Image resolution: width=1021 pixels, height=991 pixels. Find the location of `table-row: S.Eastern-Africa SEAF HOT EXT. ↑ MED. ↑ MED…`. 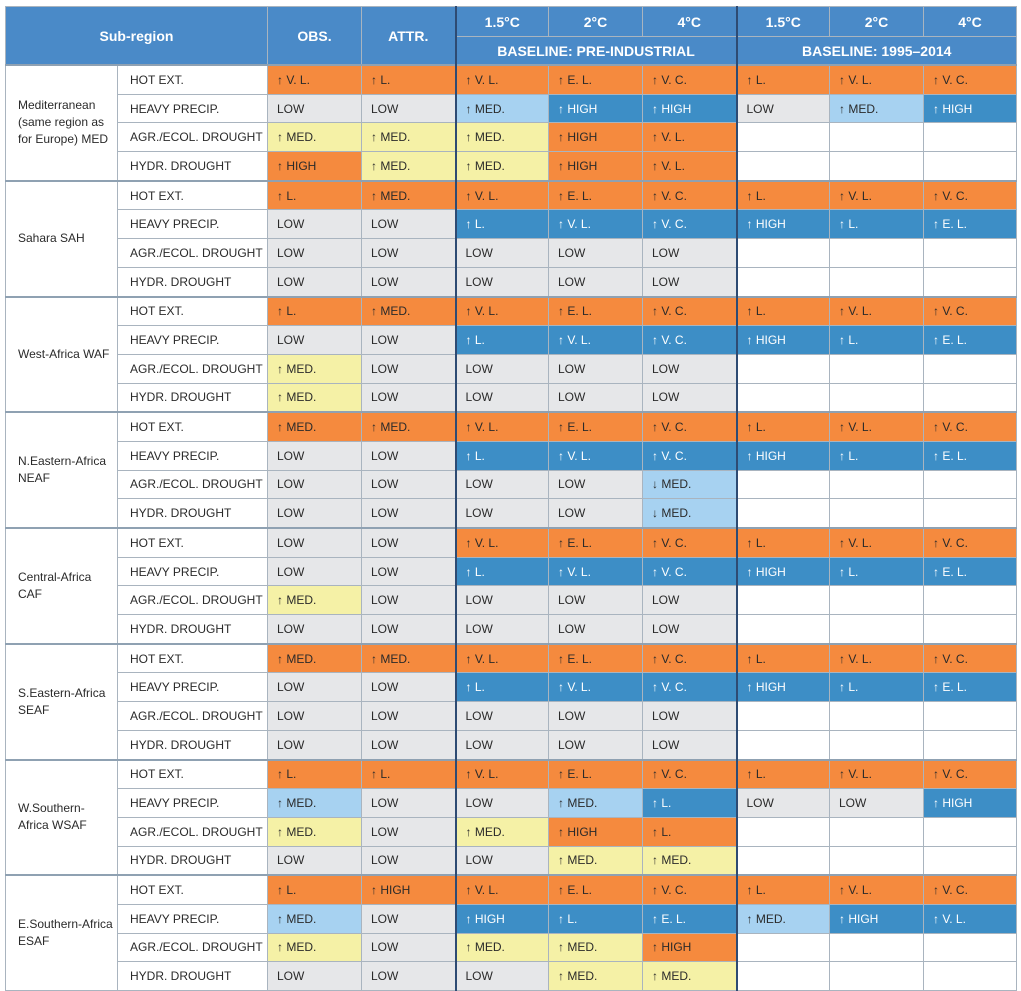

table-row: S.Eastern-Africa SEAF HOT EXT. ↑ MED. ↑ MED… is located at coordinates (511, 701).